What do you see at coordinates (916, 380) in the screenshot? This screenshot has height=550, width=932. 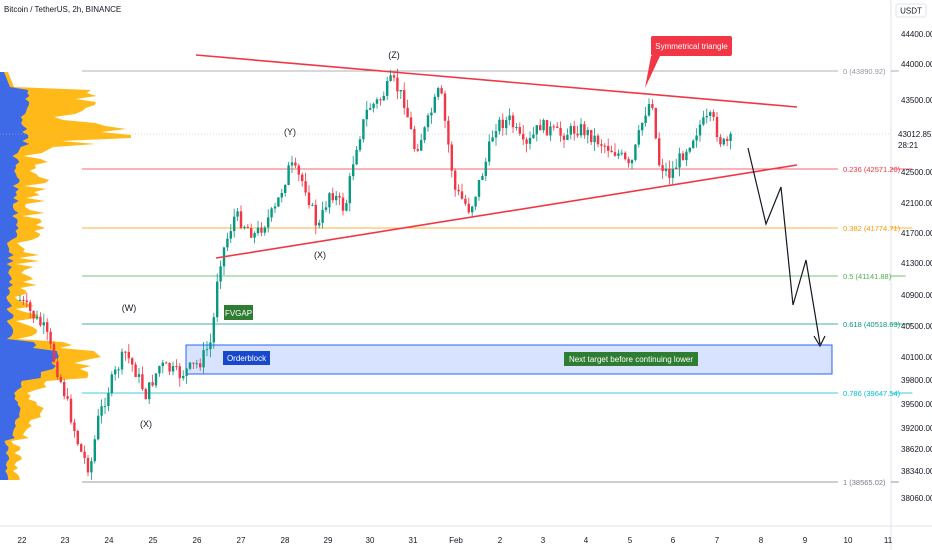 I see `price-tick-label: 39800.00` at bounding box center [916, 380].